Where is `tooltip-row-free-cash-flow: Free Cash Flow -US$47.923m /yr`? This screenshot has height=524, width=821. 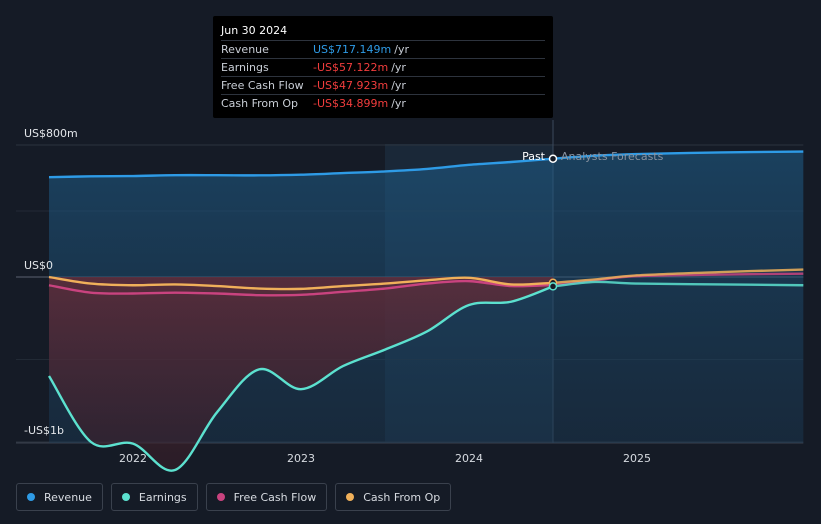
tooltip-row-free-cash-flow: Free Cash Flow -US$47.923m /yr is located at coordinates (383, 85).